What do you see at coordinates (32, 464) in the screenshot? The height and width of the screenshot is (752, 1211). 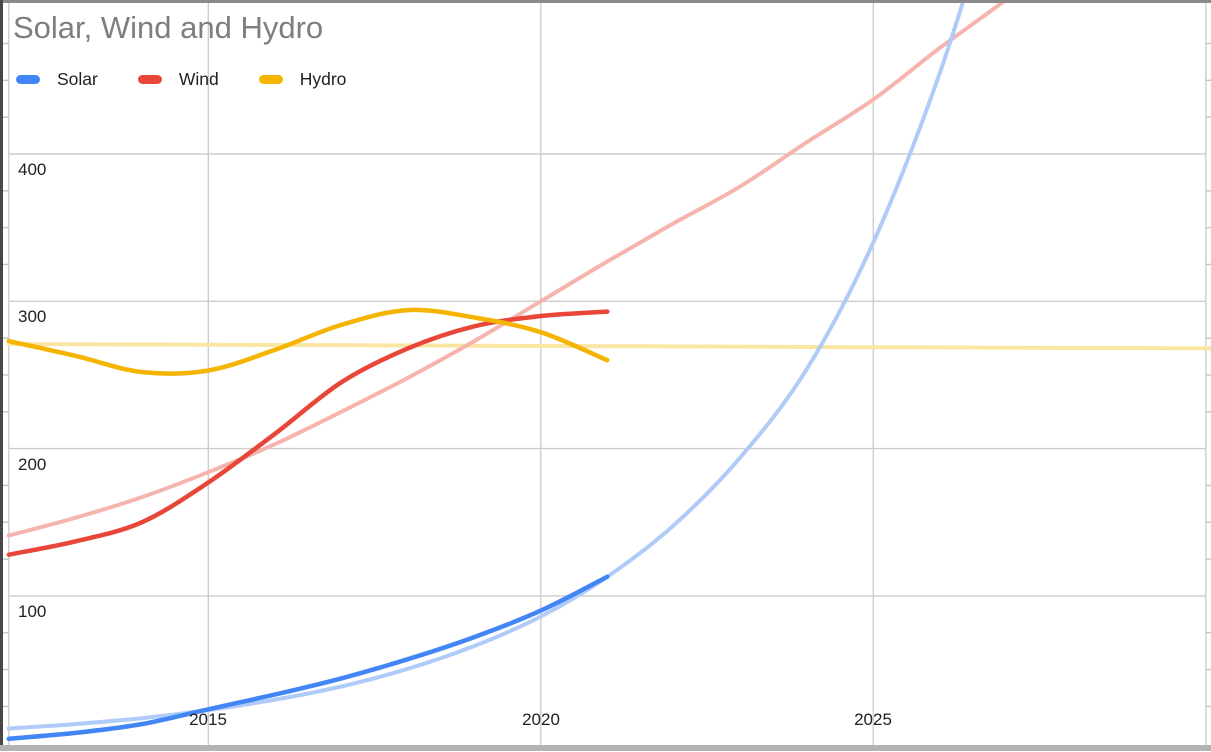 I see `y-axis-tick-label: 200` at bounding box center [32, 464].